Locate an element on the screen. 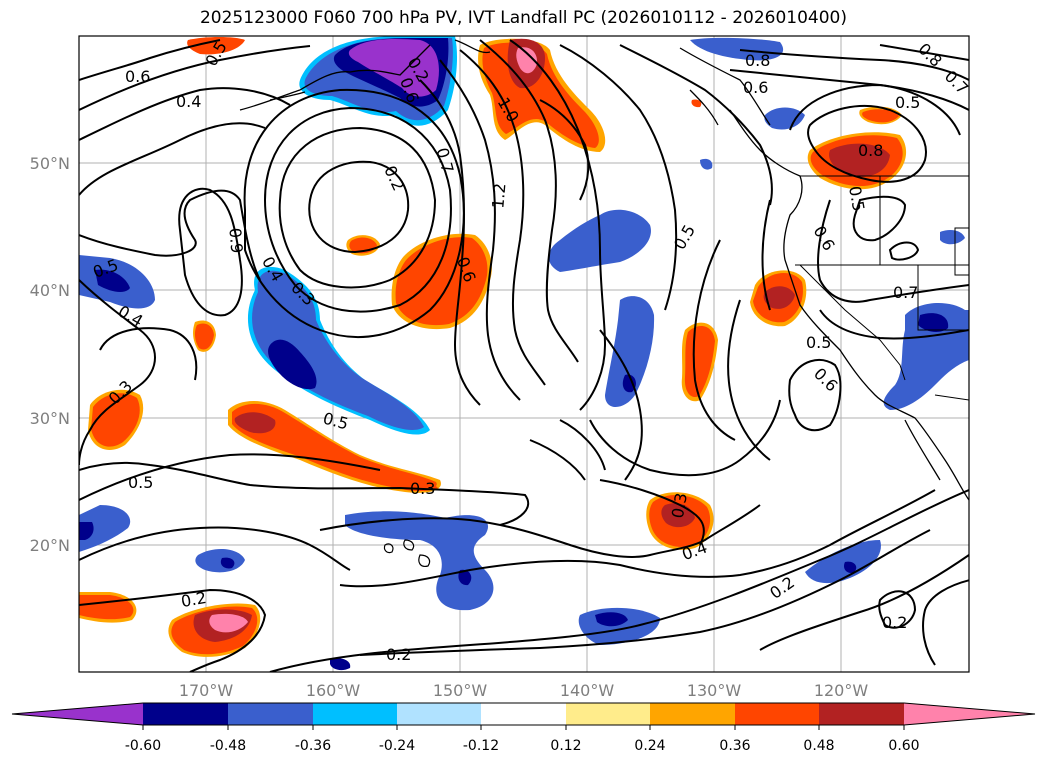 Image resolution: width=1047 pixels, height=765 pixels. colorbar-tick-label: 0.24 is located at coordinates (649, 746).